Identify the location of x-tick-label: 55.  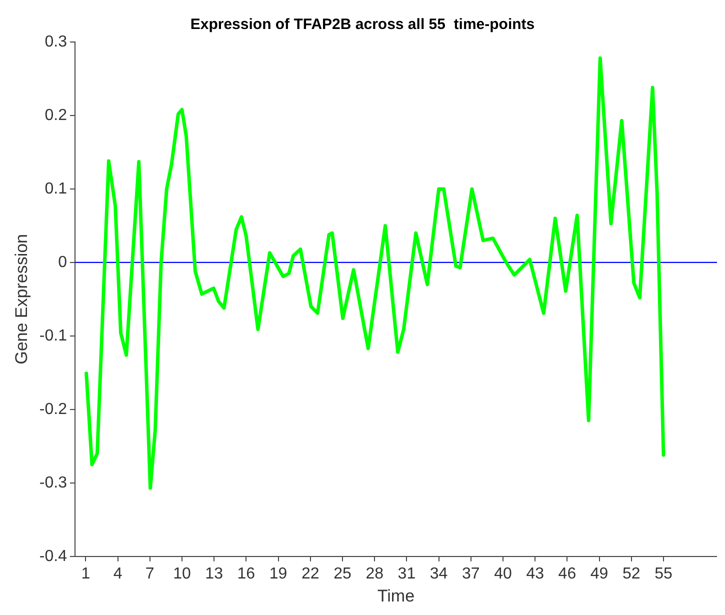
(663, 573).